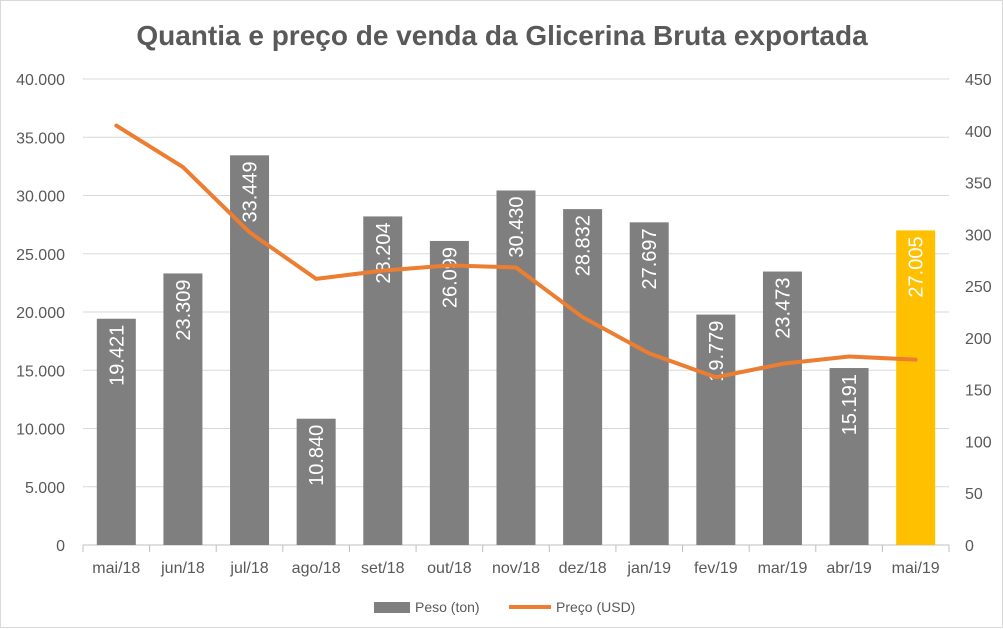 The image size is (1003, 629). I want to click on left-axis-tick-label: 35.000, so click(40, 138).